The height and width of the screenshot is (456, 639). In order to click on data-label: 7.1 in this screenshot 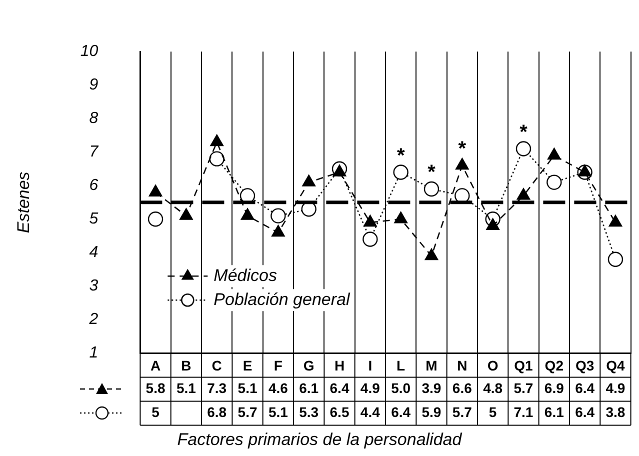, I will do `click(524, 412)`.